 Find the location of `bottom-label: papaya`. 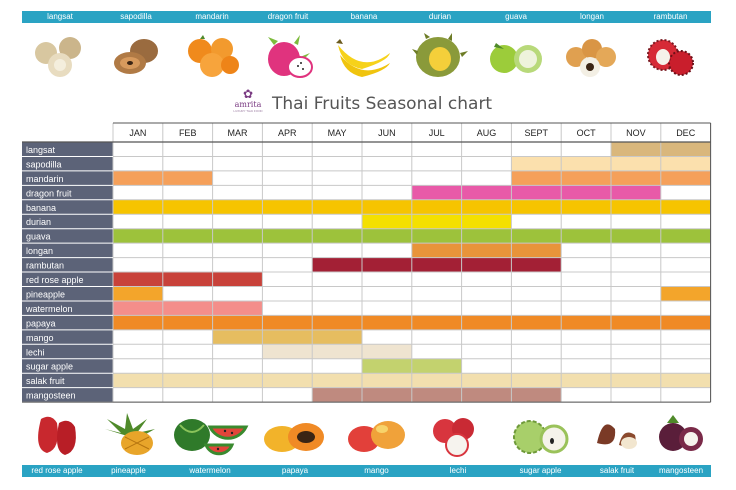

bottom-label: papaya is located at coordinates (295, 470).